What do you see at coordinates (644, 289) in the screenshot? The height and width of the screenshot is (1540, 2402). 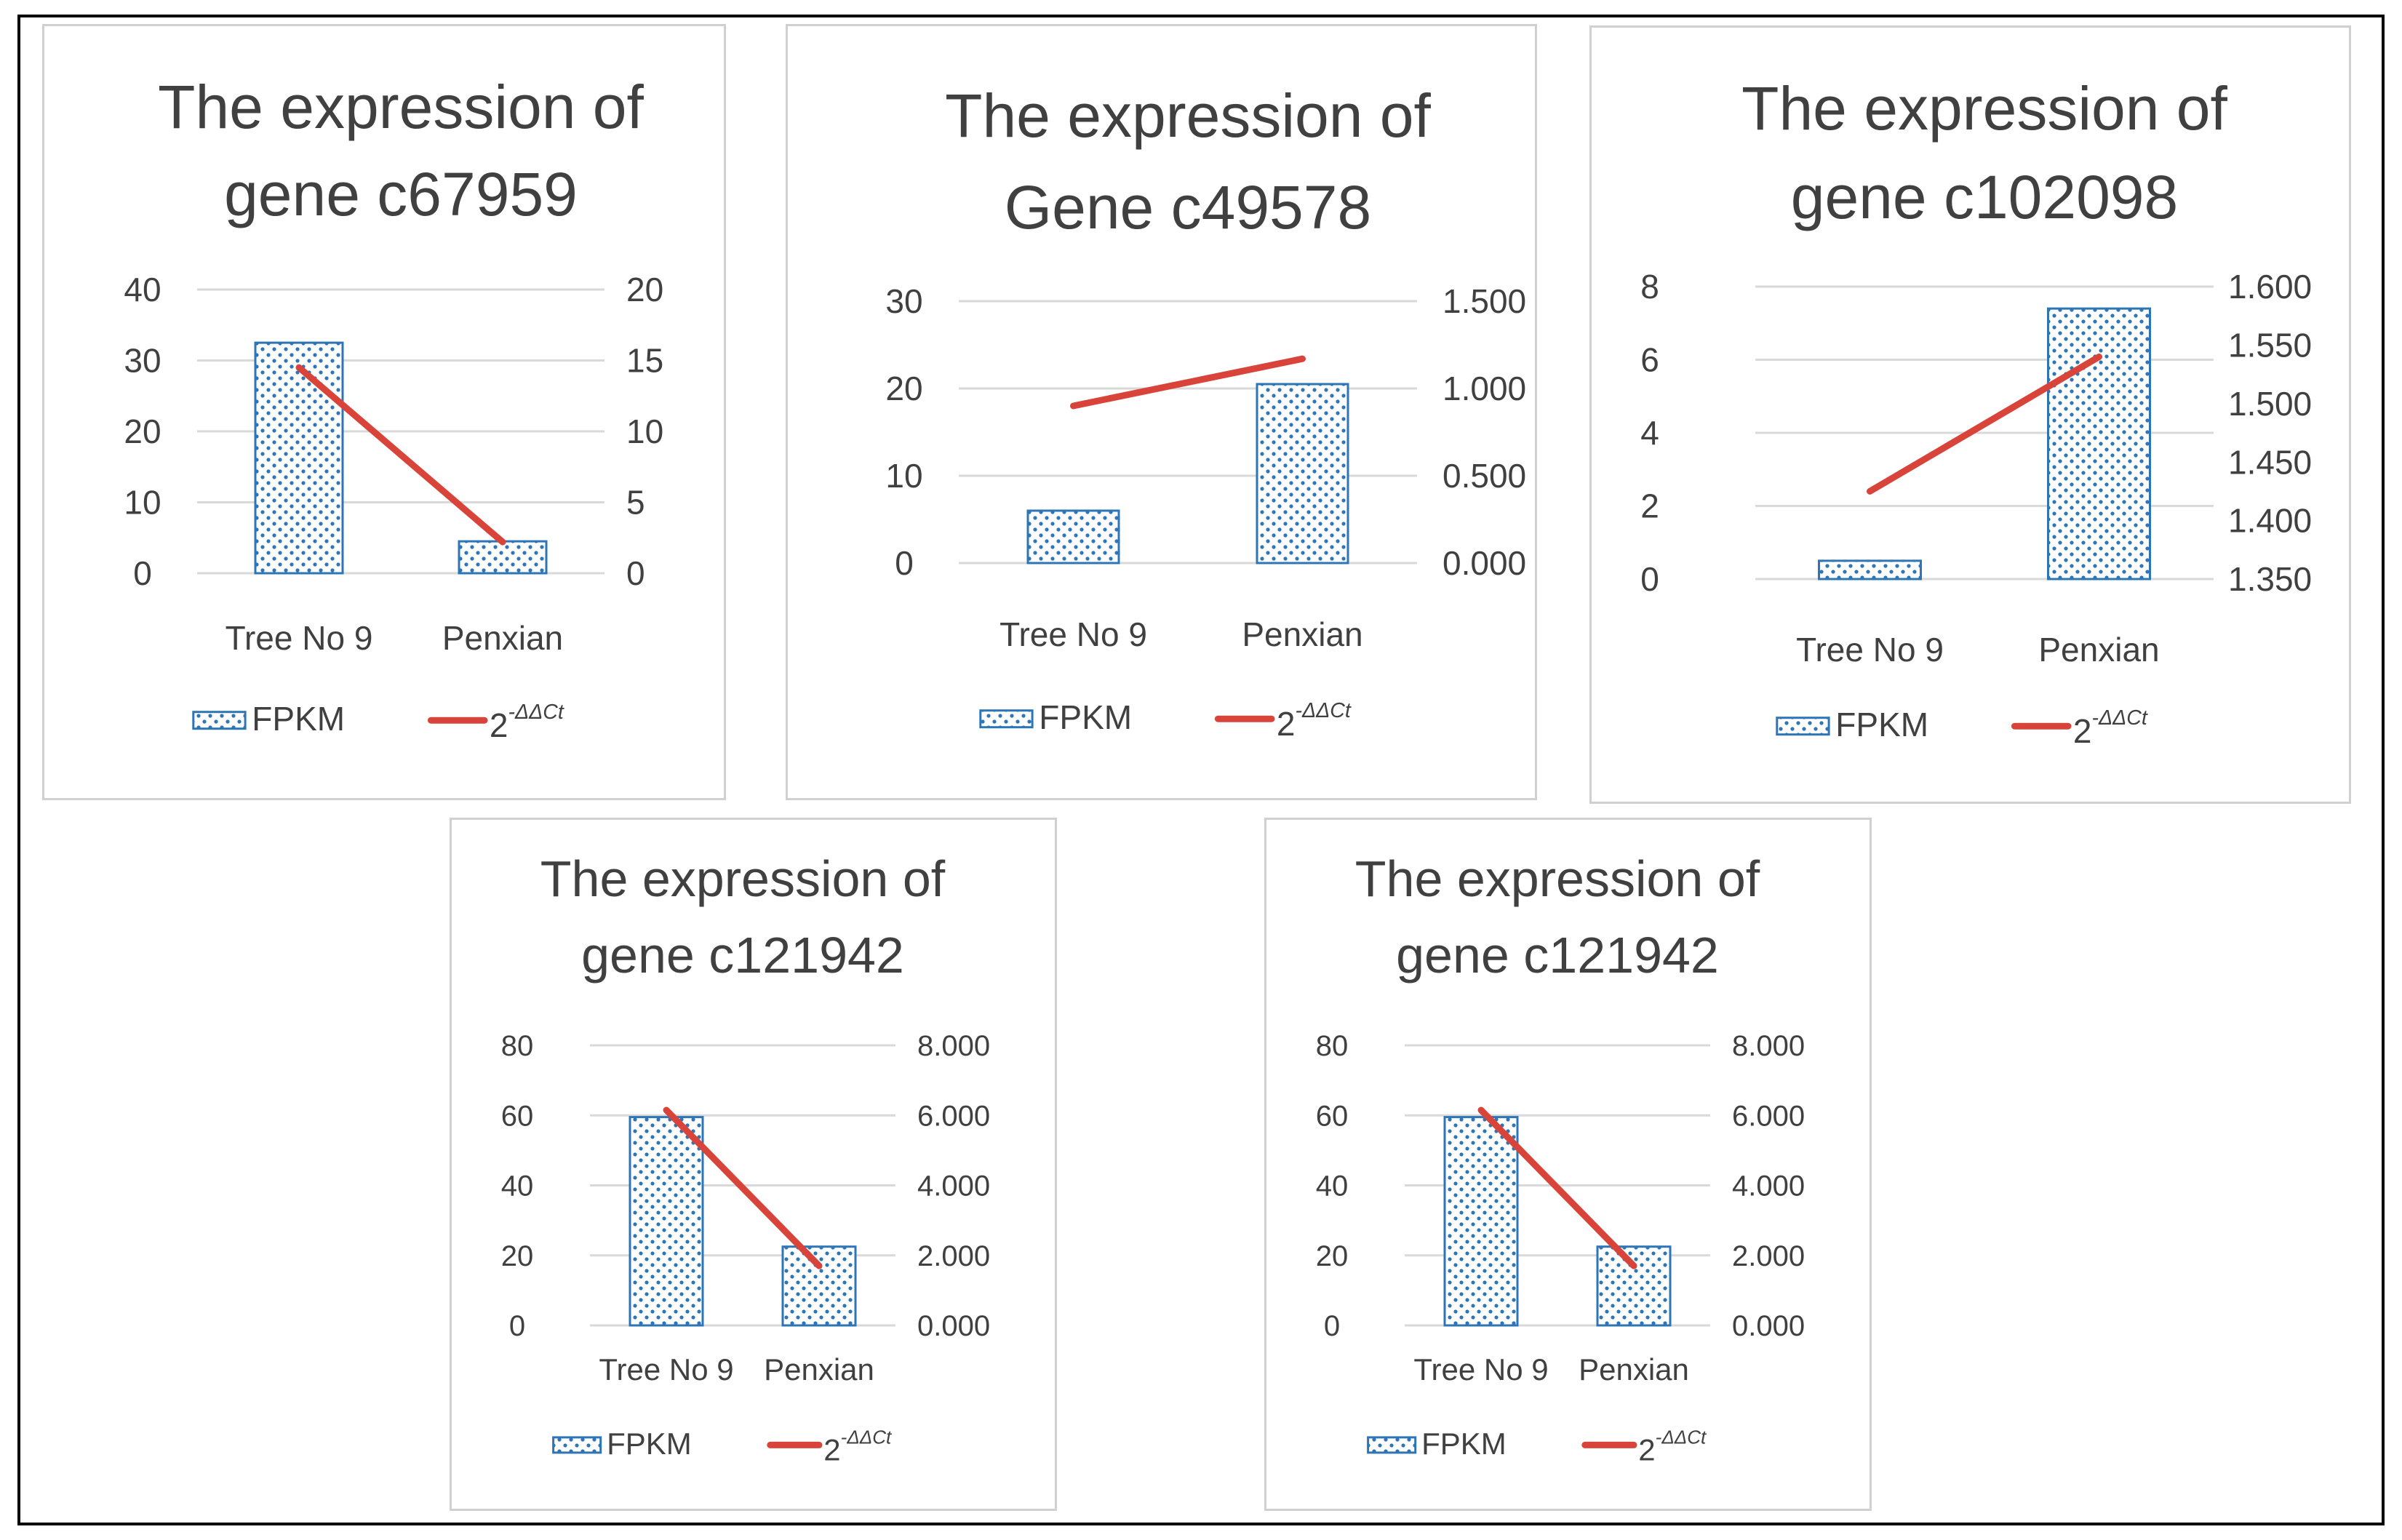 I see `y-right-tick-label: 20` at bounding box center [644, 289].